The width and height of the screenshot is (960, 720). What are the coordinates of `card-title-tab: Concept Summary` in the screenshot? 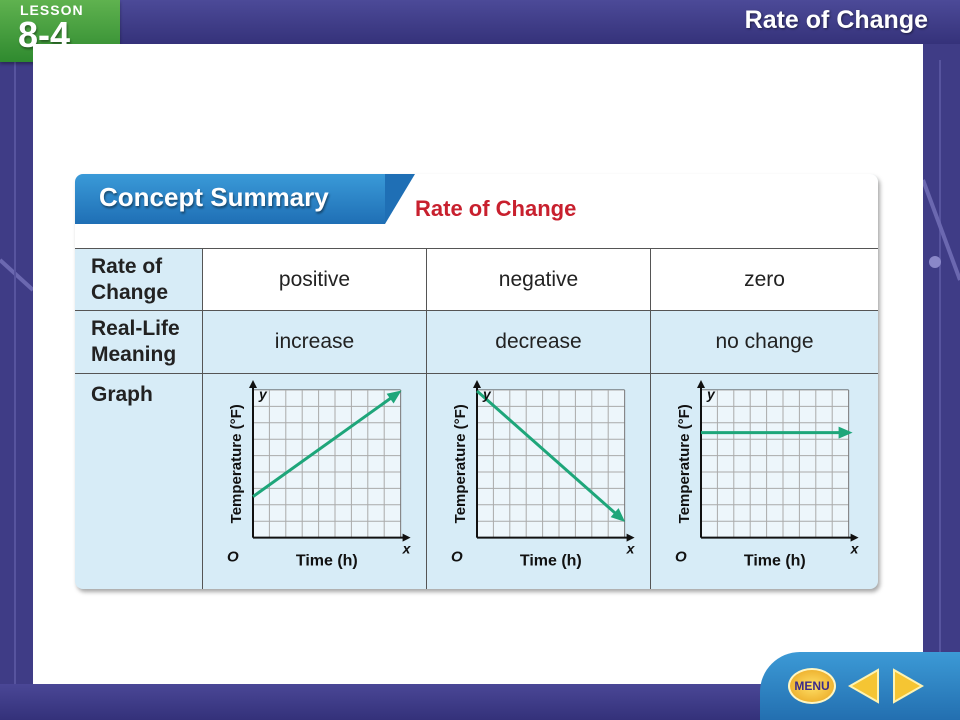 It's located at (245, 199).